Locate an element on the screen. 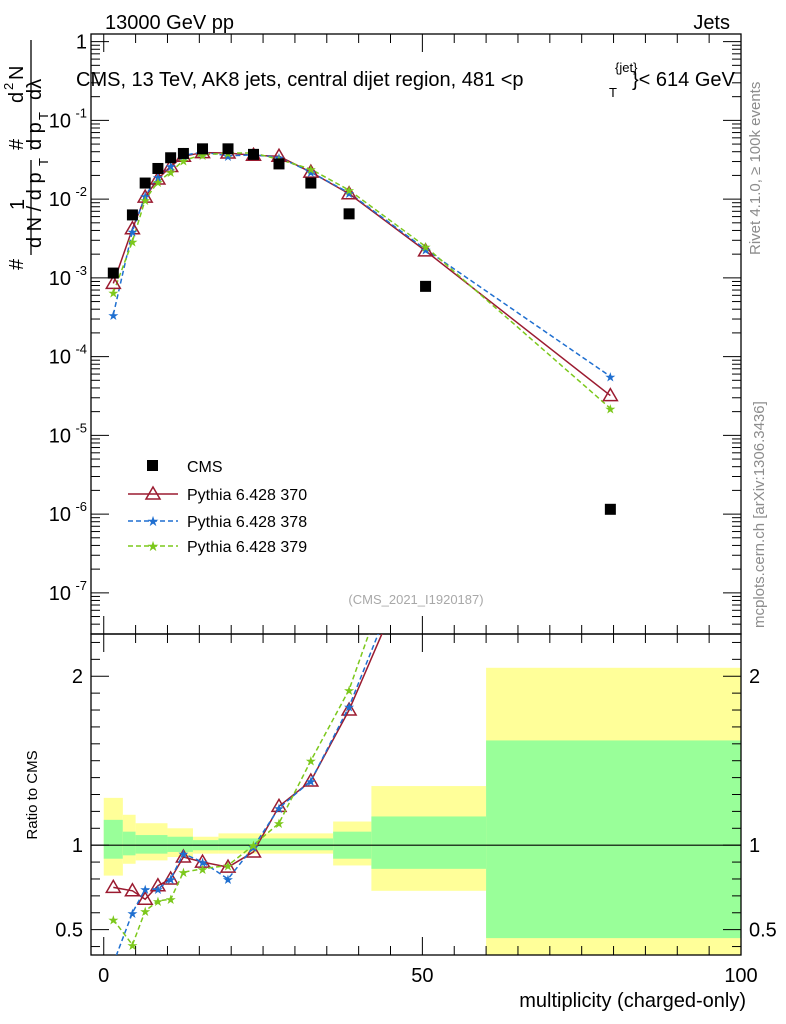 This screenshot has height=1024, width=786. svg-text: 1 is located at coordinates (18, 204).